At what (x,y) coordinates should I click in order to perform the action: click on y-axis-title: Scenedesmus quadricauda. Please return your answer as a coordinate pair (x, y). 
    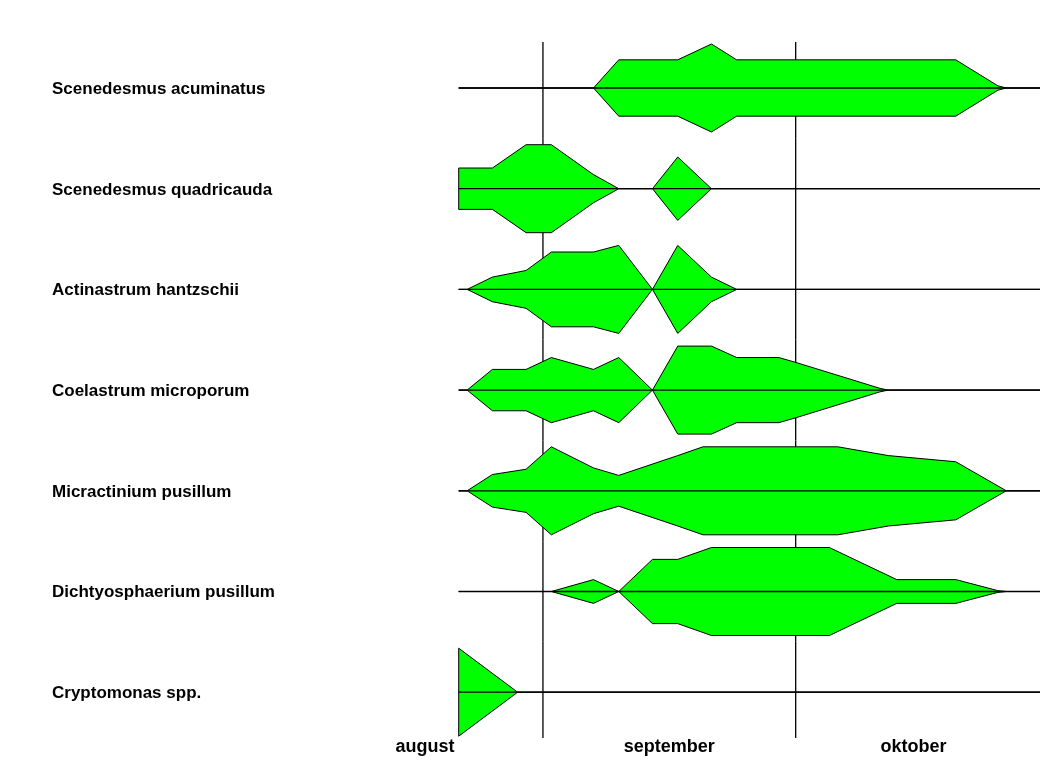
    Looking at the image, I should click on (162, 189).